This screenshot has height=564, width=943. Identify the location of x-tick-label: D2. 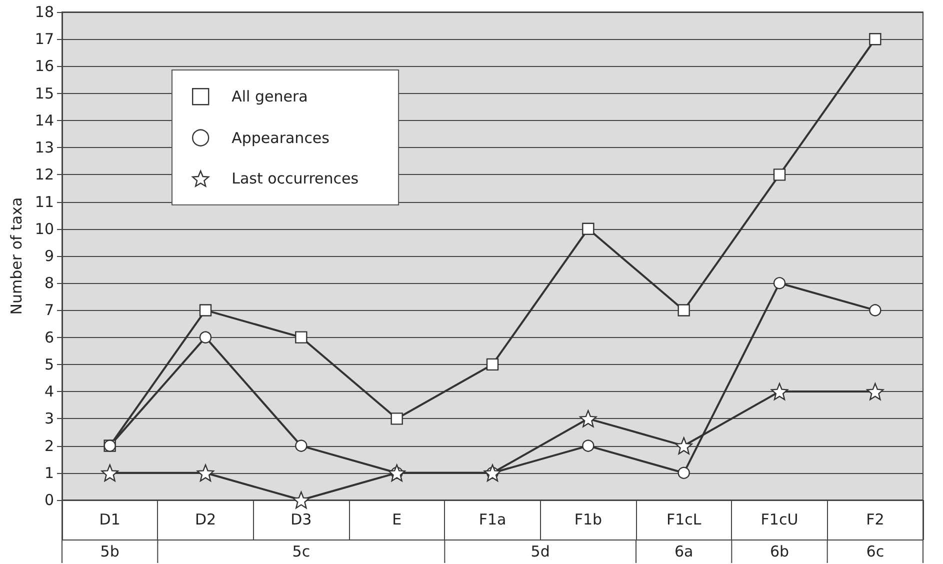
(205, 519).